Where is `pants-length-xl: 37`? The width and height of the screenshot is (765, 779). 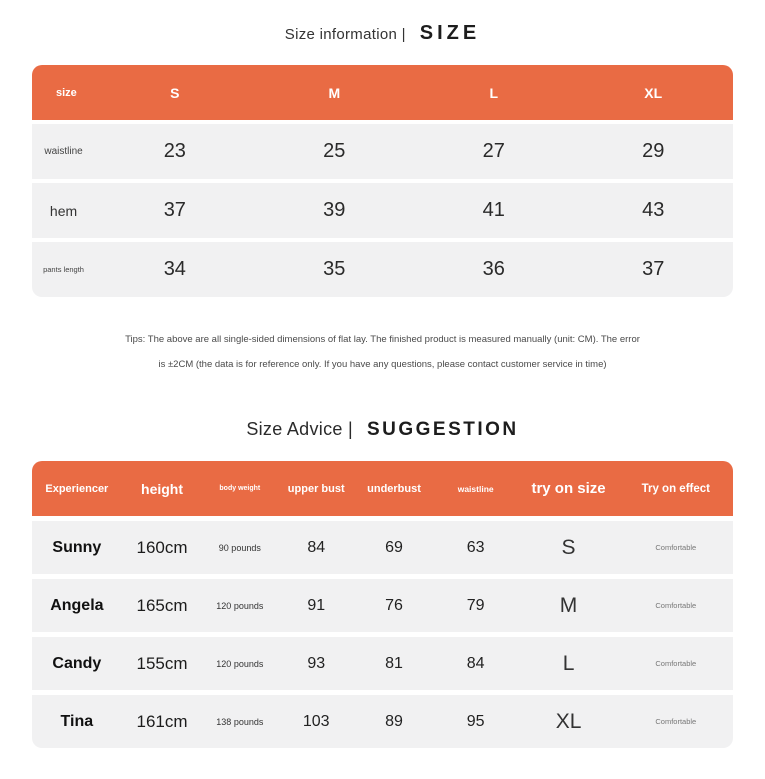 pants-length-xl: 37 is located at coordinates (653, 269).